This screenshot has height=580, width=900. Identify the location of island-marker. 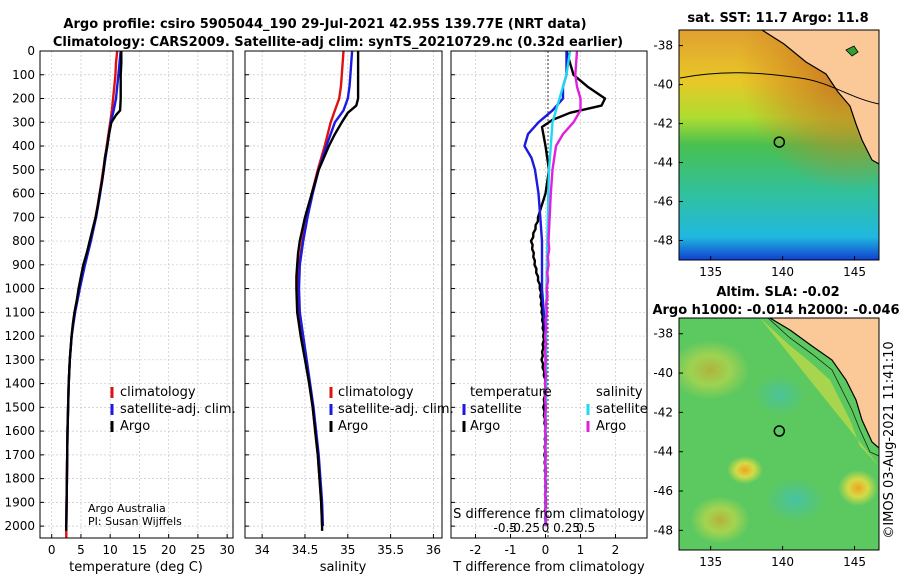
(852, 51).